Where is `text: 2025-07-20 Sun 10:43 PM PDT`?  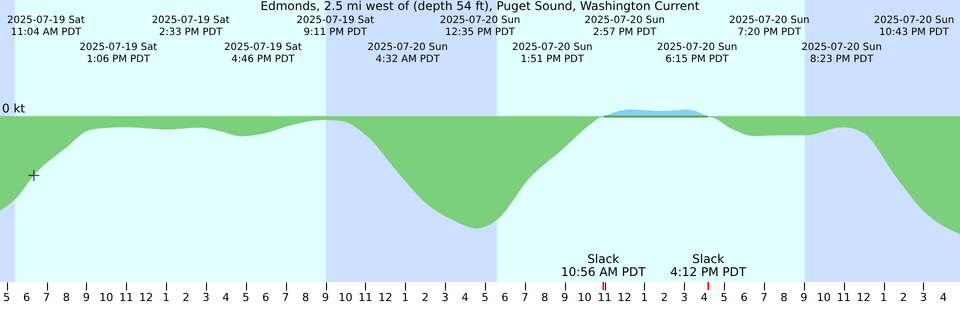
text: 2025-07-20 Sun 10:43 PM PDT is located at coordinates (914, 26).